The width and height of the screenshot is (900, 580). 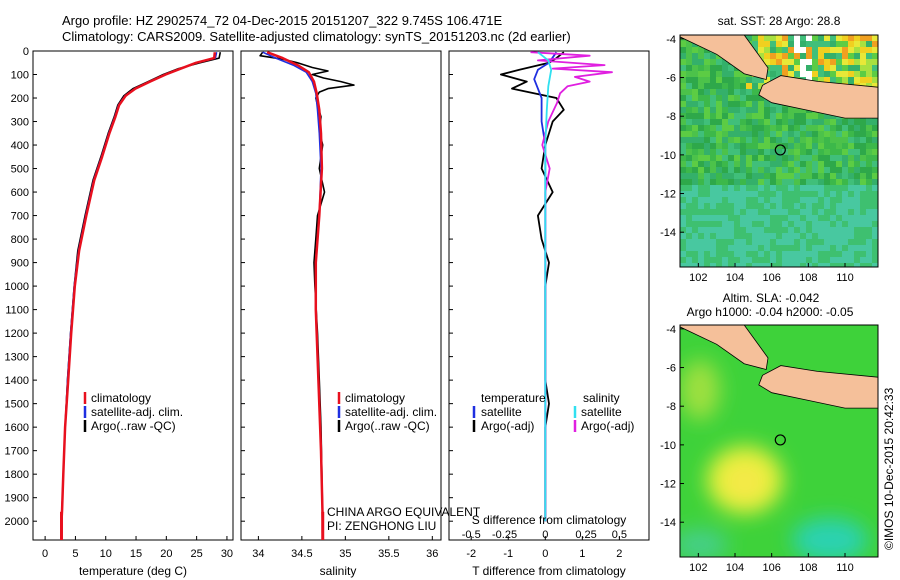 What do you see at coordinates (668, 446) in the screenshot?
I see `map-lat-label: -10` at bounding box center [668, 446].